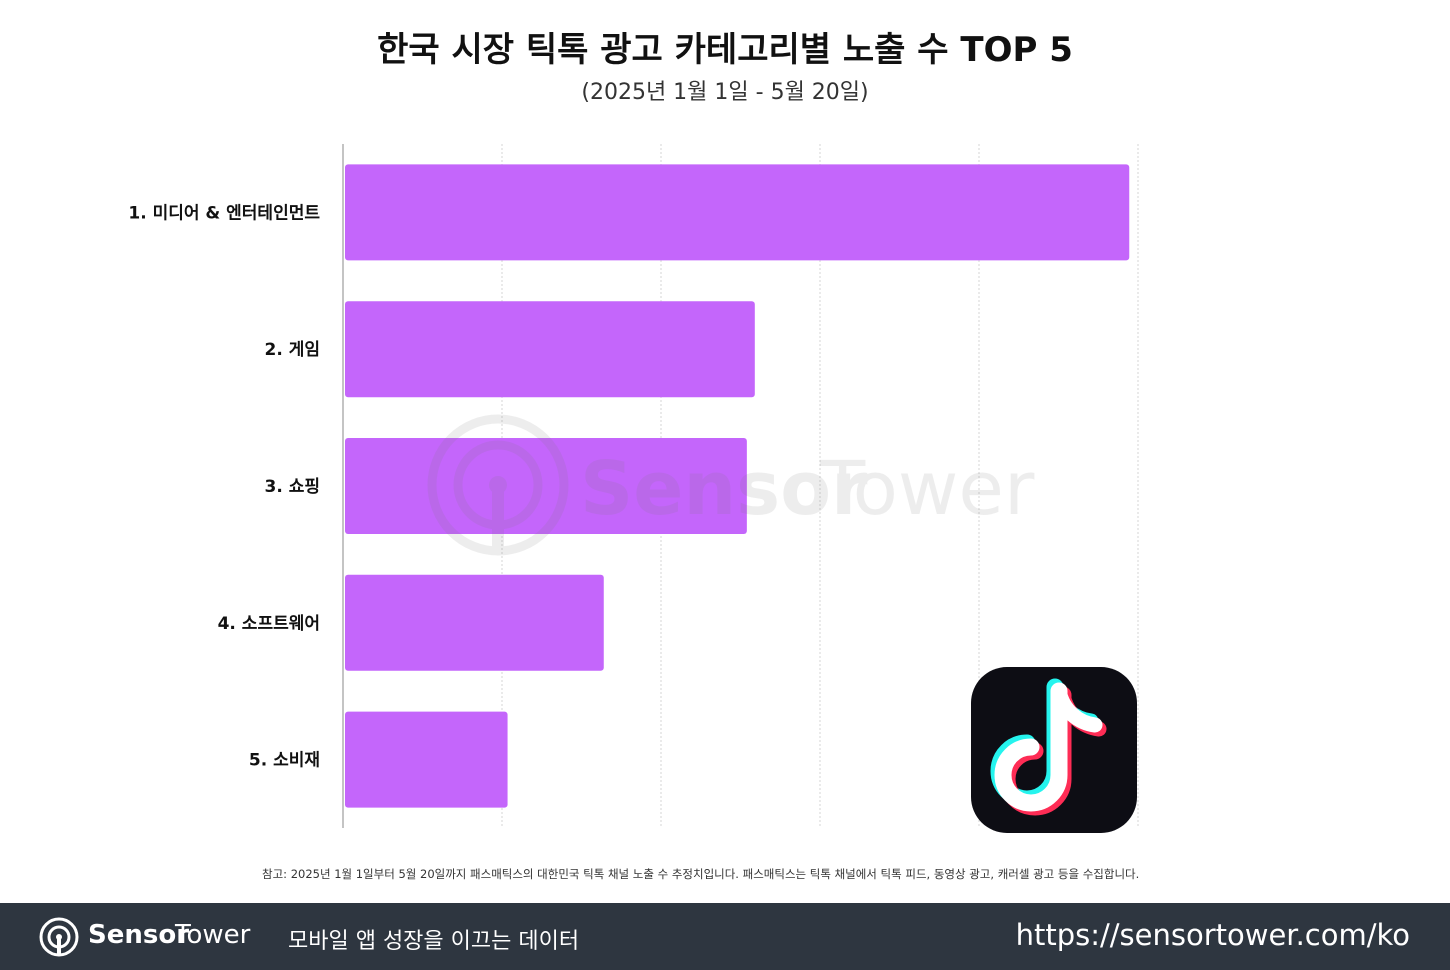 This screenshot has width=1450, height=970. Describe the element at coordinates (1054, 750) in the screenshot. I see `tiktok-icon` at that location.